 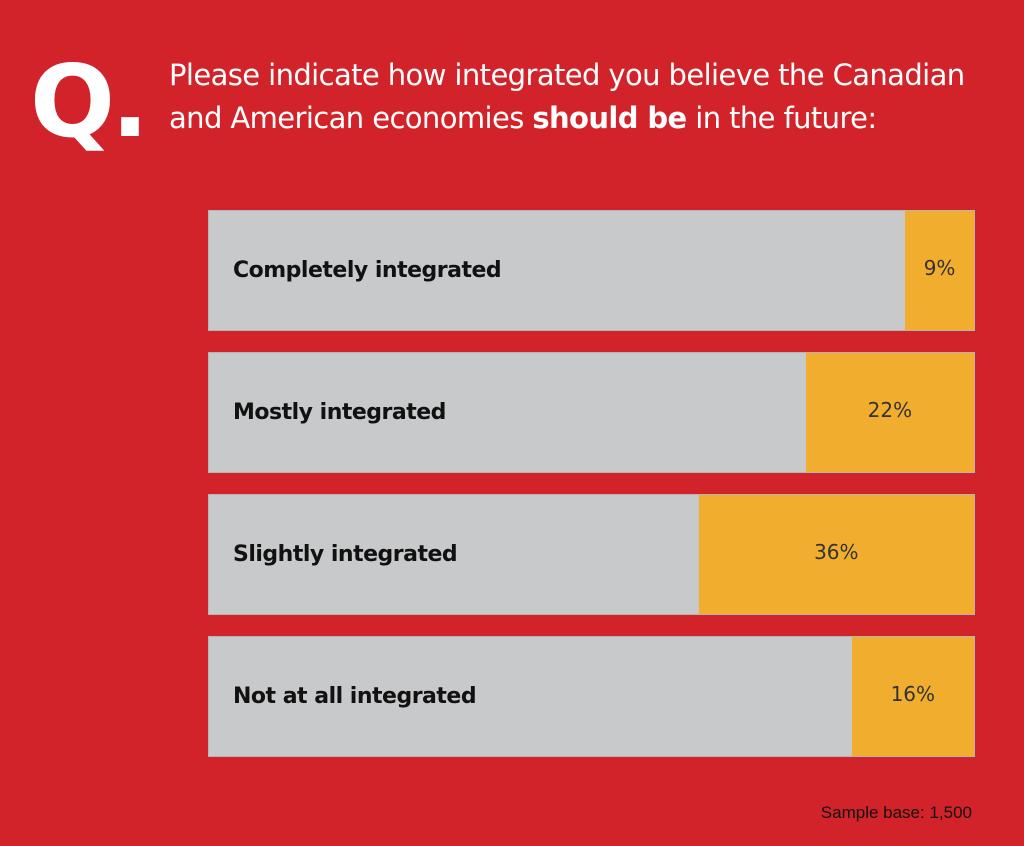 What do you see at coordinates (591, 696) in the screenshot?
I see `bar-row: 16% Not at all integrated` at bounding box center [591, 696].